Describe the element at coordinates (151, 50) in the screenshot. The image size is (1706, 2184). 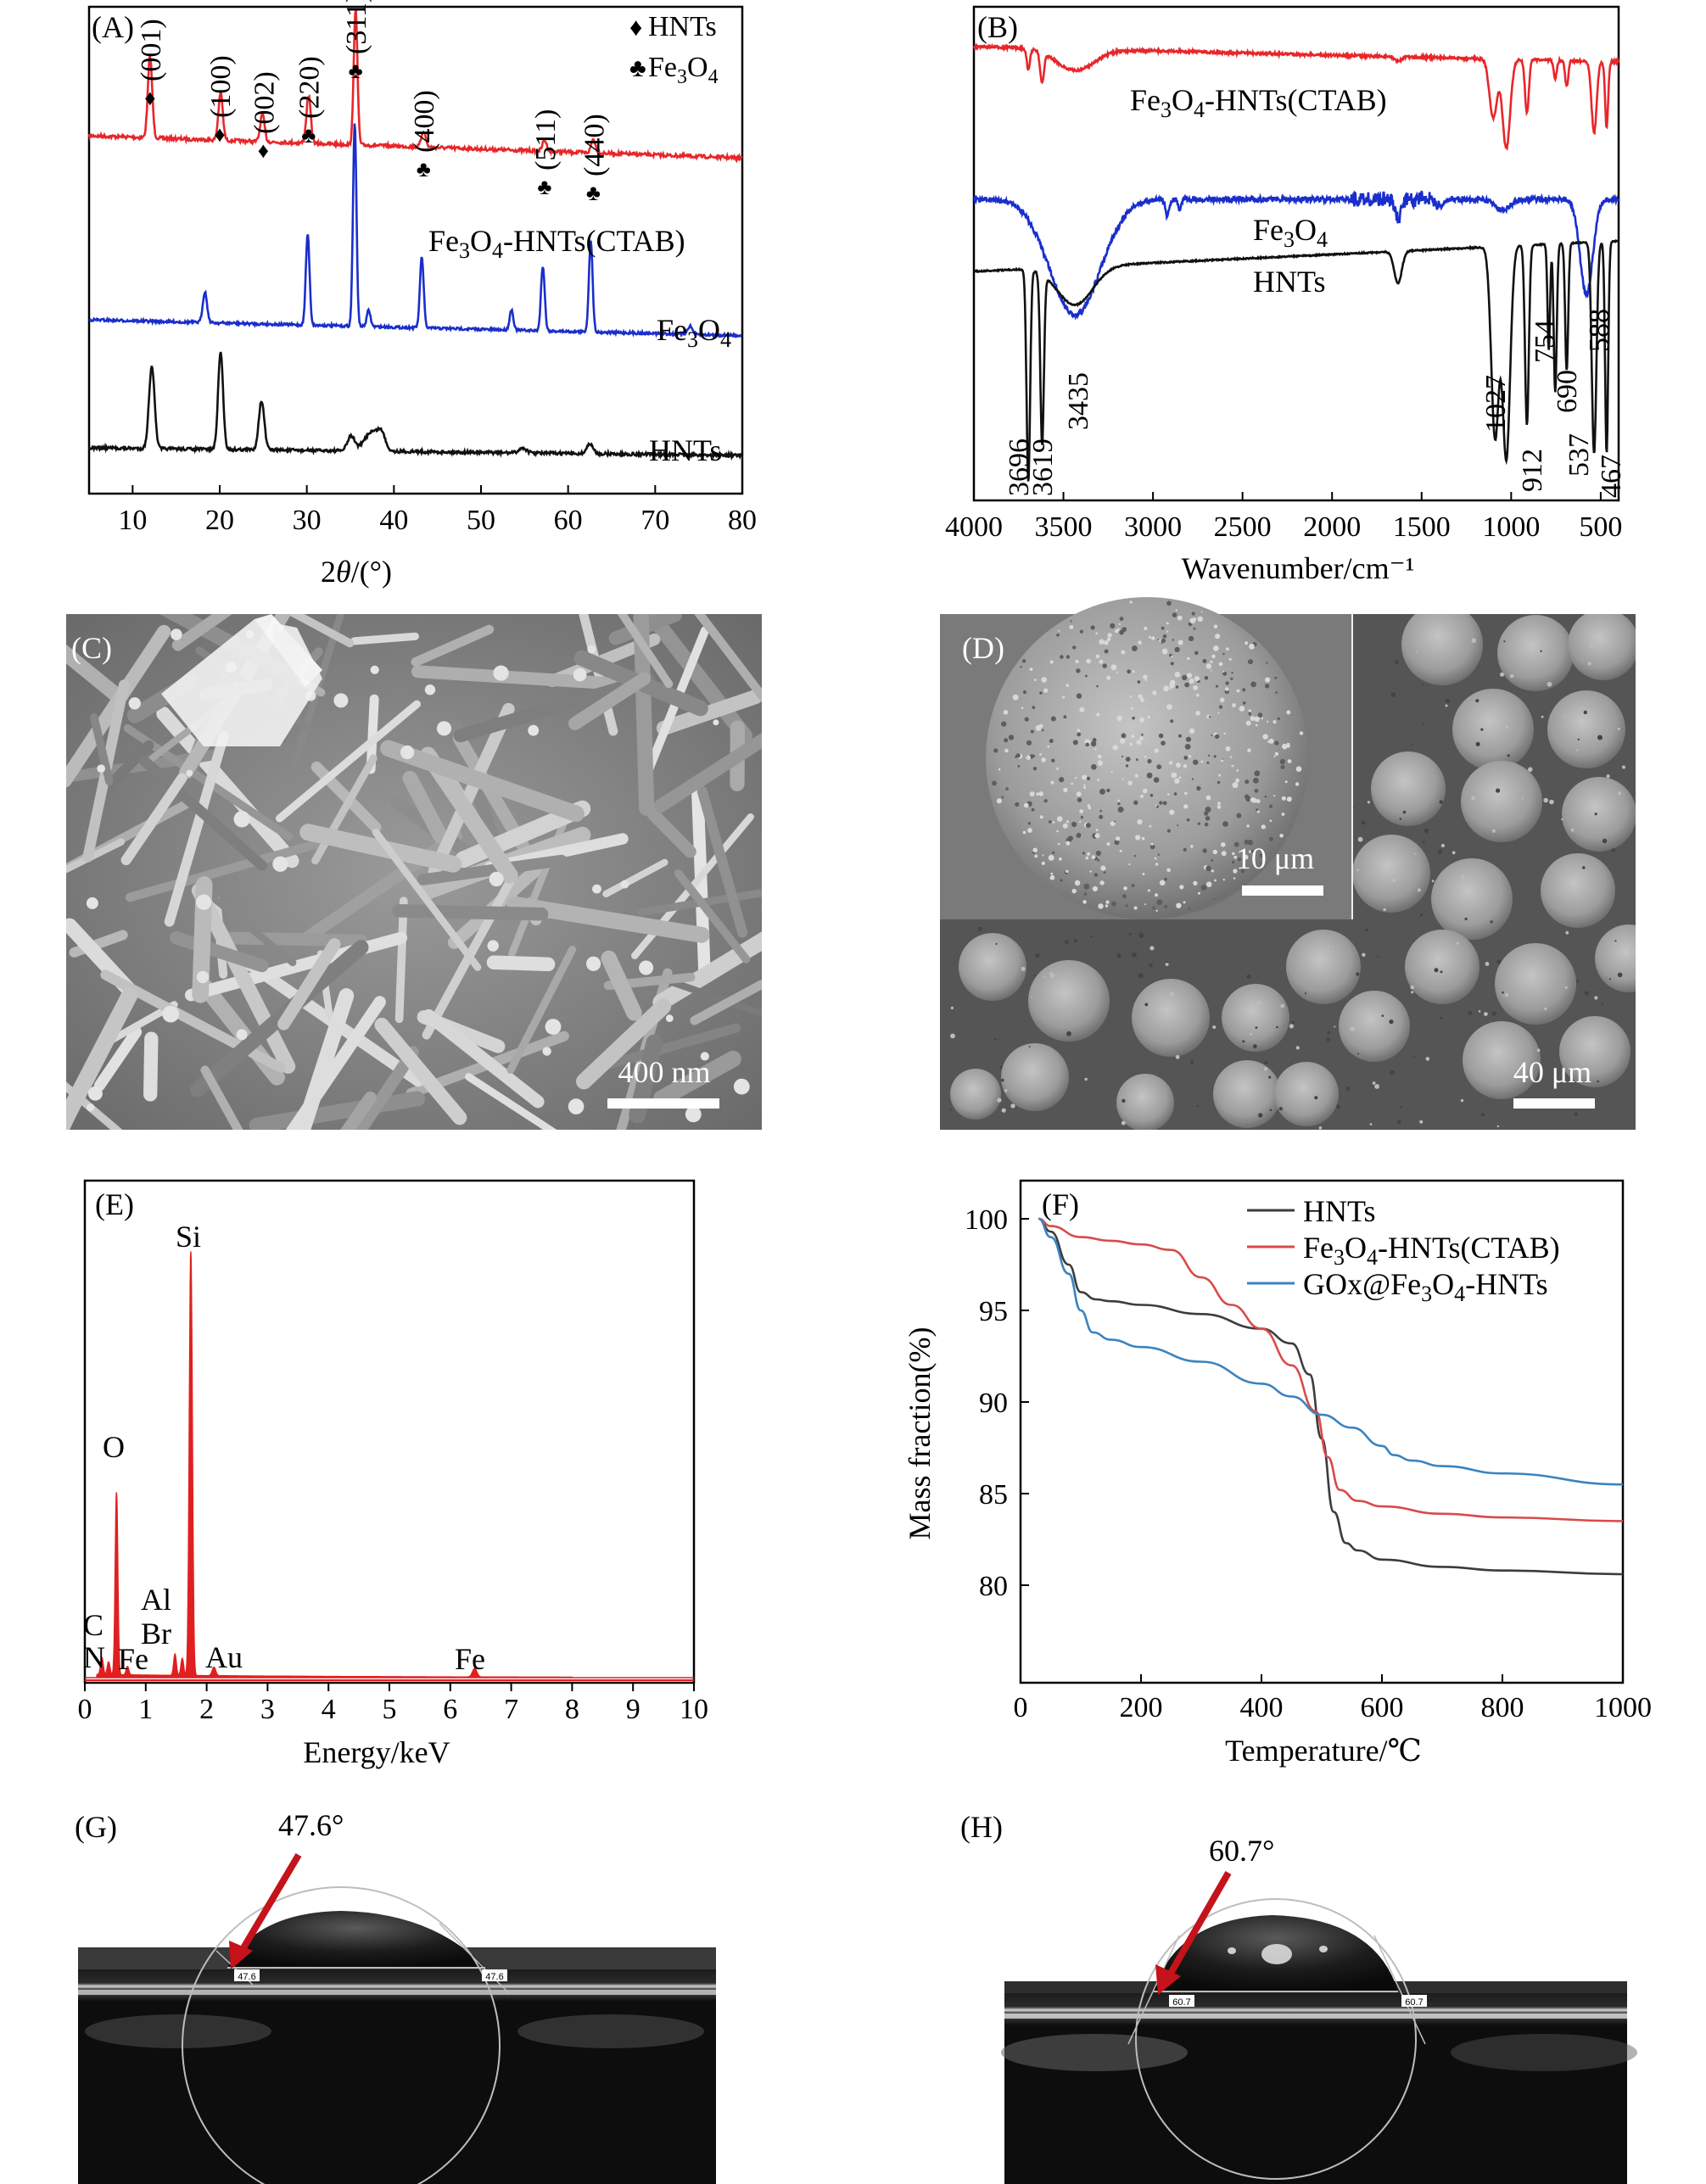
I see `a-peak-label: (001)` at that location.